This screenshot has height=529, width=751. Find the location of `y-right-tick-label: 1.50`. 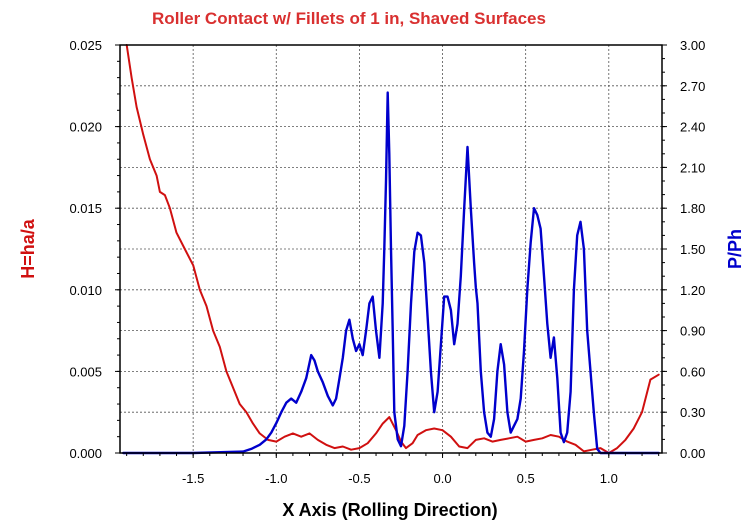

y-right-tick-label: 1.50 is located at coordinates (692, 249).